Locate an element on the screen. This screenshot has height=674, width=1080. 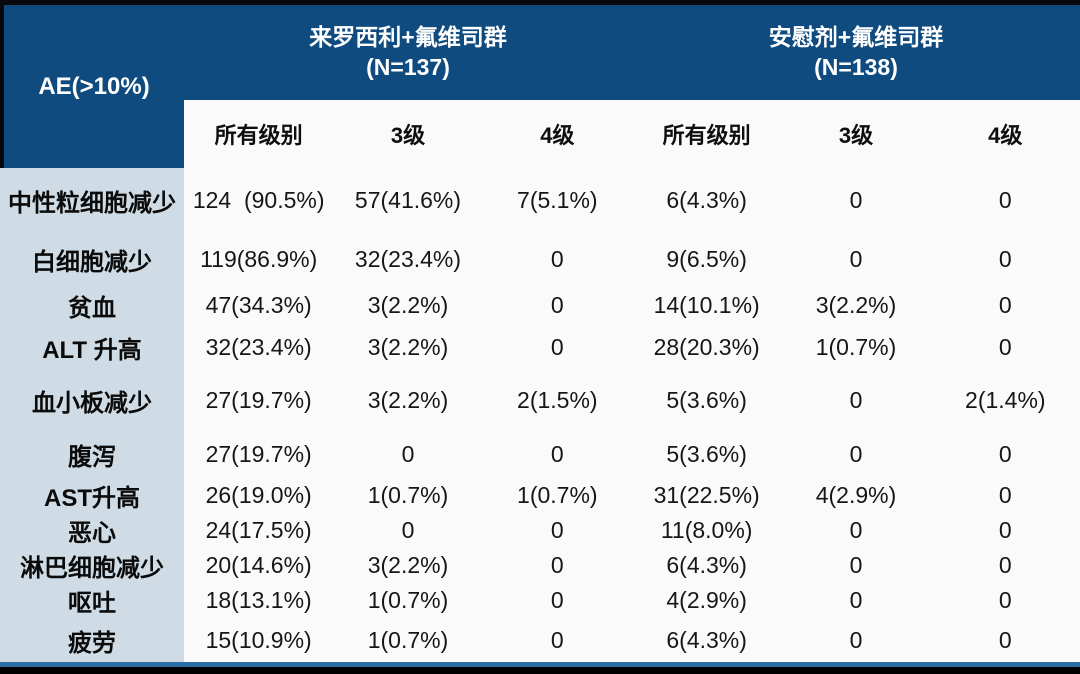
row-label: 白细胞减少 is located at coordinates (92, 259).